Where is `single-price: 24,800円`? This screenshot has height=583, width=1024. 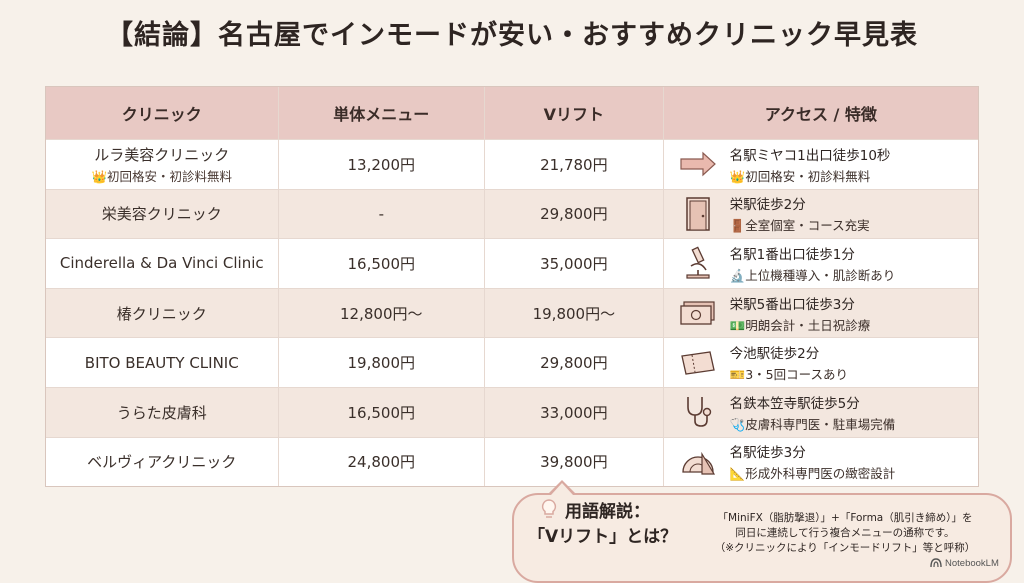 single-price: 24,800円 is located at coordinates (382, 462).